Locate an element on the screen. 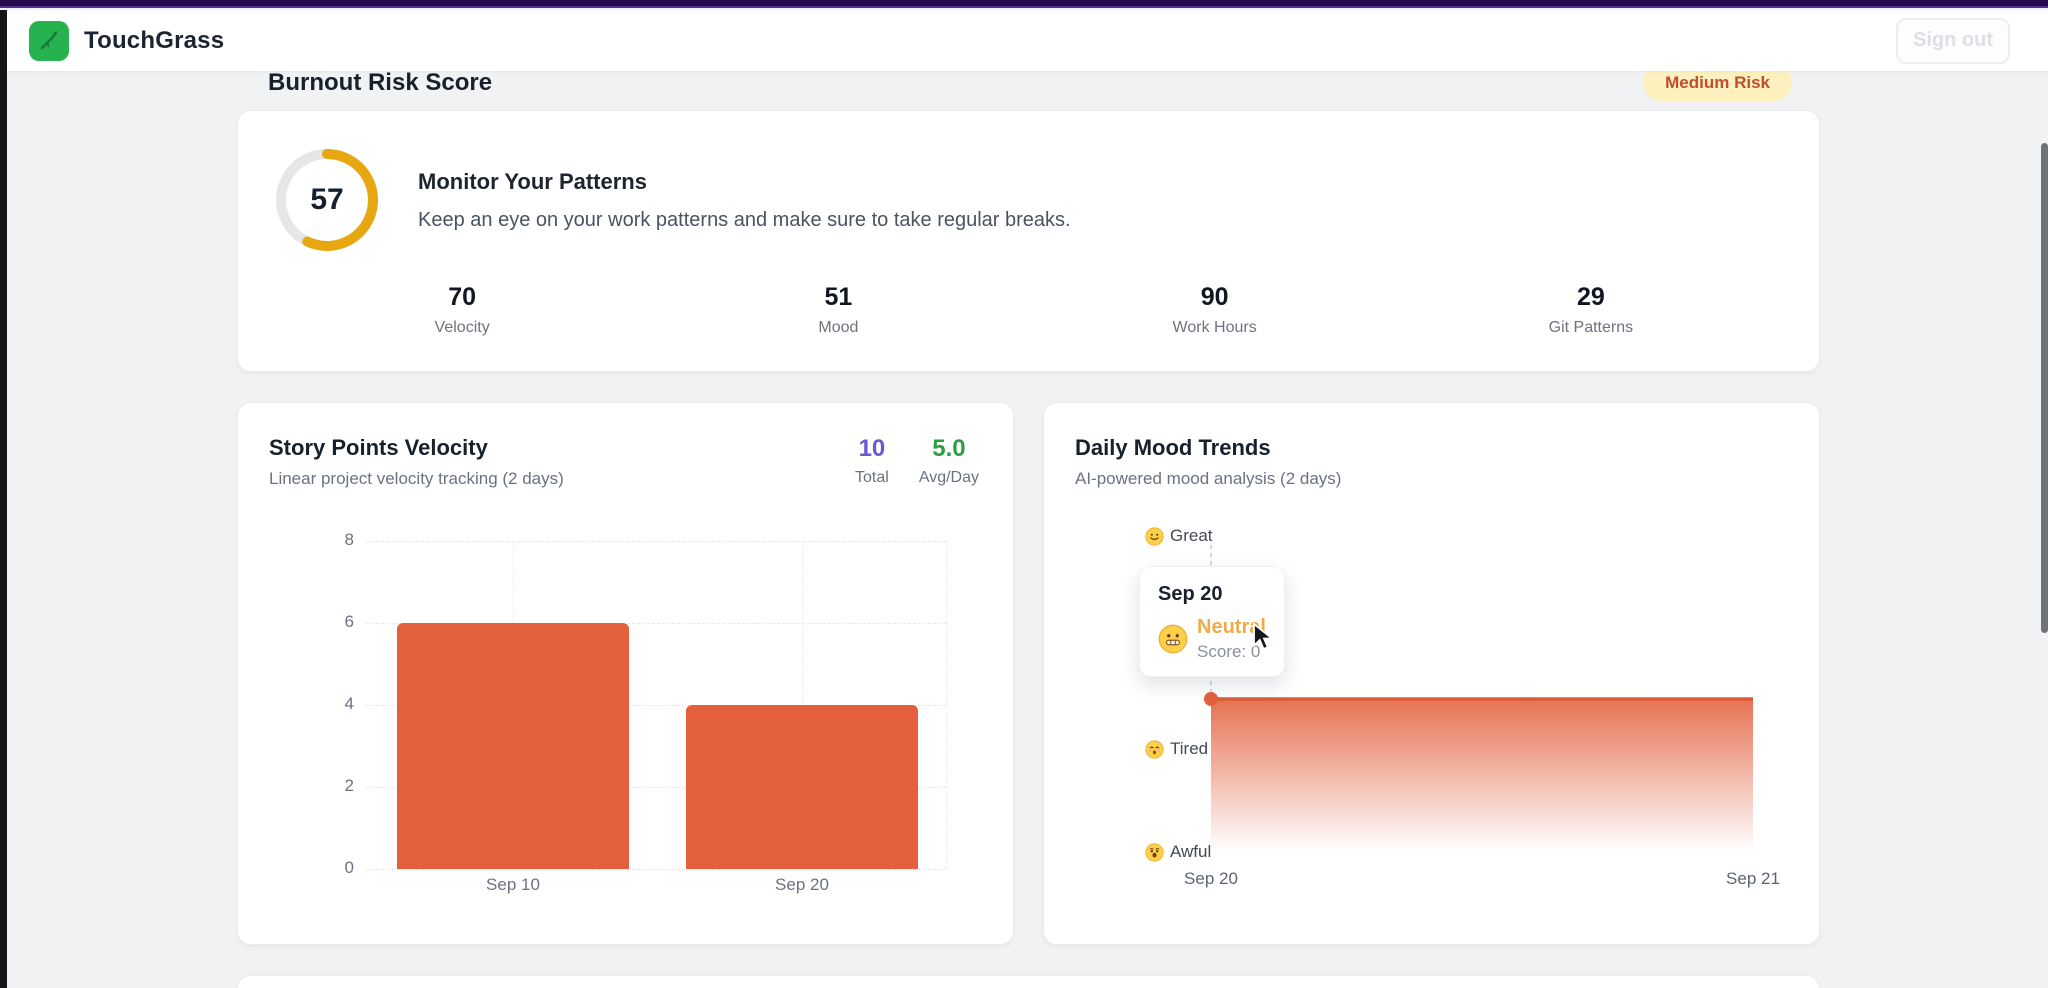  tooltip-mood: Neutral is located at coordinates (1231, 627).